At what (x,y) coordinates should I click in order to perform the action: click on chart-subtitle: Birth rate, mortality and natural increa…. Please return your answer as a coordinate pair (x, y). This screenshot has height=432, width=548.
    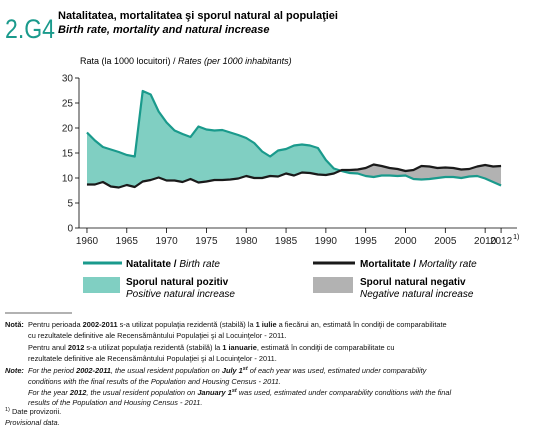
    Looking at the image, I should click on (164, 30).